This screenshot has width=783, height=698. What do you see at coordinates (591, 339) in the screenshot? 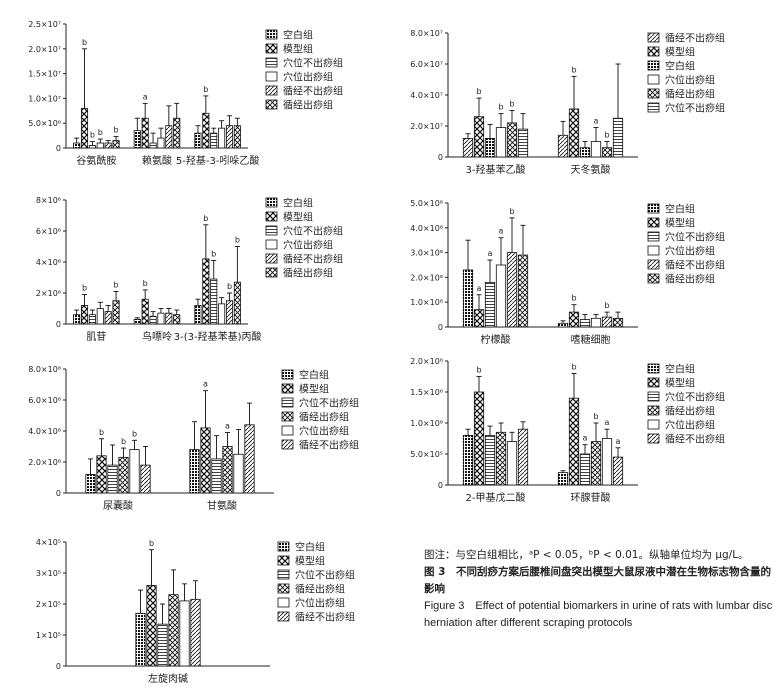
I see `x-category-label: 嗜糖细胞` at bounding box center [591, 339].